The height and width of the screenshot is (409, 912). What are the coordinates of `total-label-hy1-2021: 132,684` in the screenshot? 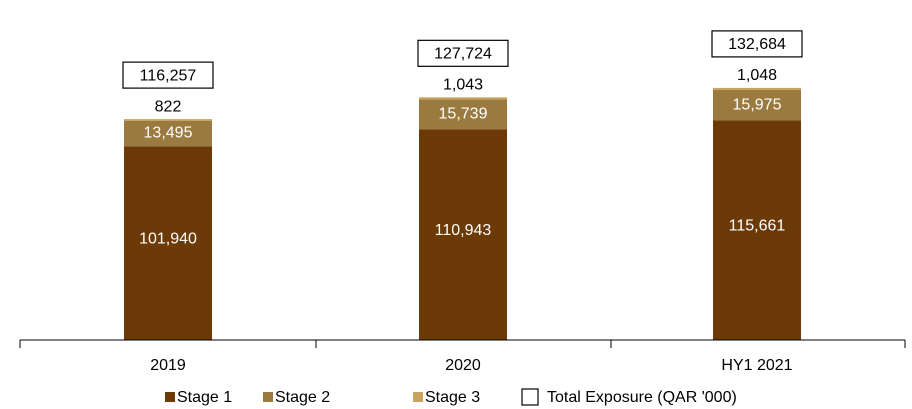 It's located at (757, 44).